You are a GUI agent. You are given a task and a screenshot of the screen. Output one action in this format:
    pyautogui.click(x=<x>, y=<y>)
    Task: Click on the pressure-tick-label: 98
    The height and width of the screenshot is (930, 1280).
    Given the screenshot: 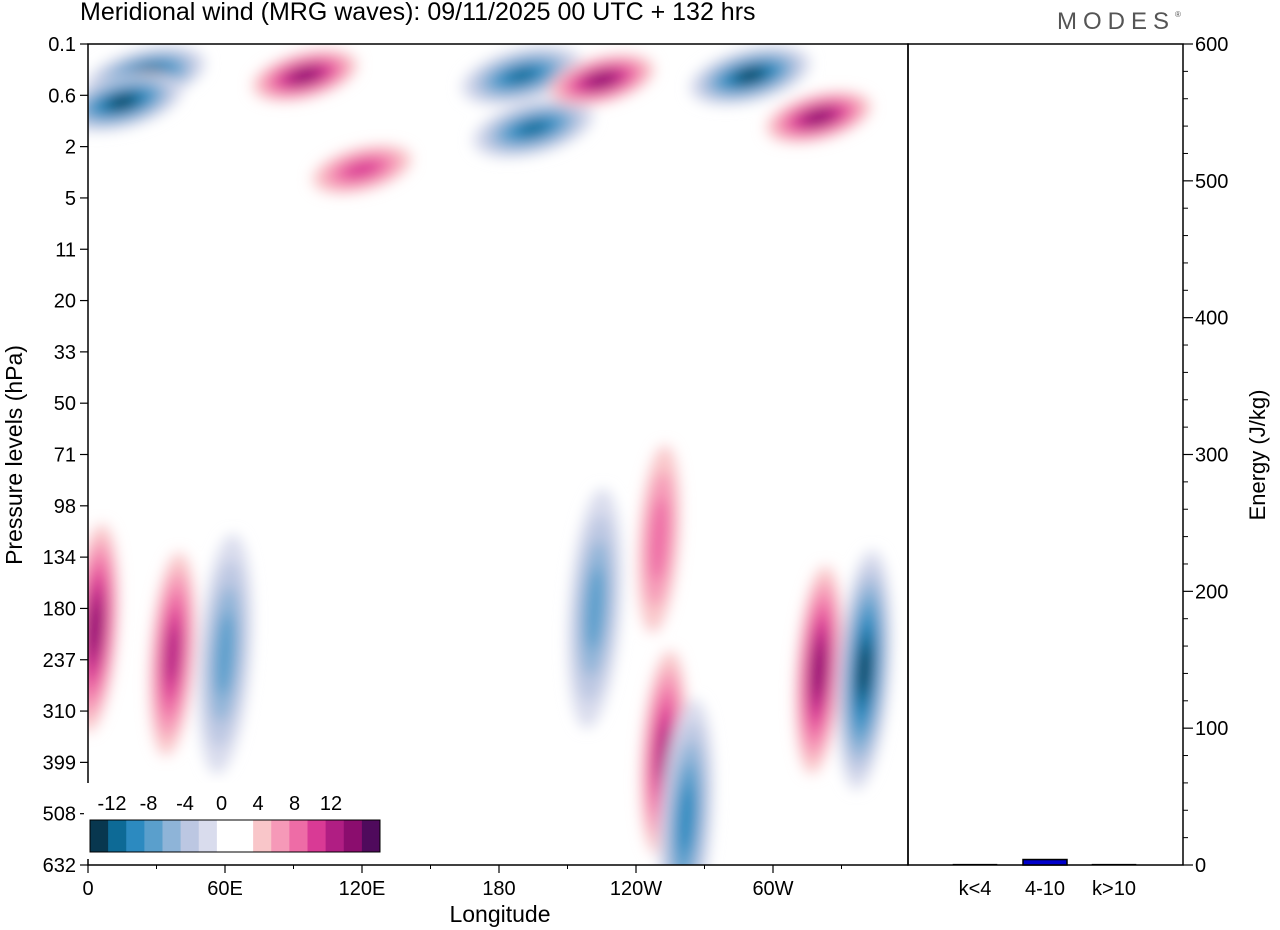 What is the action you would take?
    pyautogui.click(x=65, y=507)
    